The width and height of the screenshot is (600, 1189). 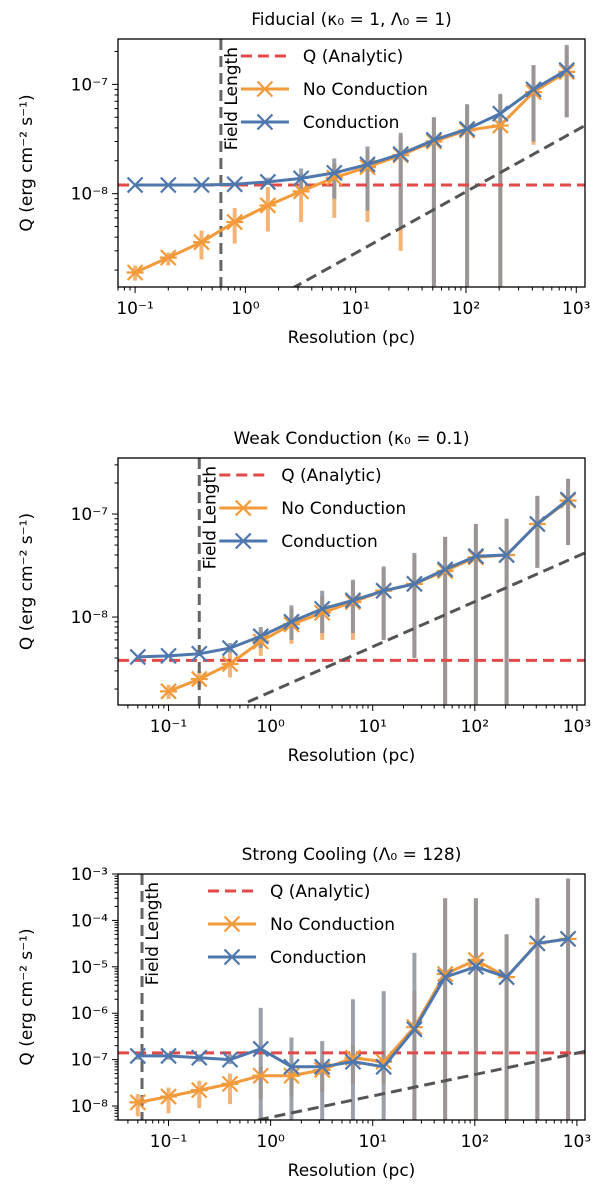 I want to click on y-tick-label: 10⁻³, so click(x=89, y=875).